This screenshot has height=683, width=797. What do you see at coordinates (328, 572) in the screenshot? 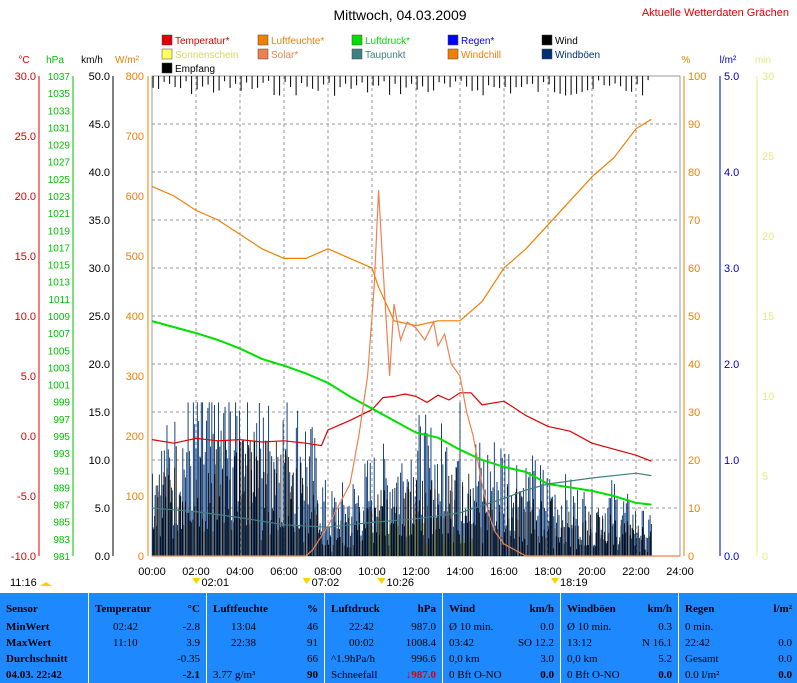
I see `x-tick-label: 08:00` at bounding box center [328, 572].